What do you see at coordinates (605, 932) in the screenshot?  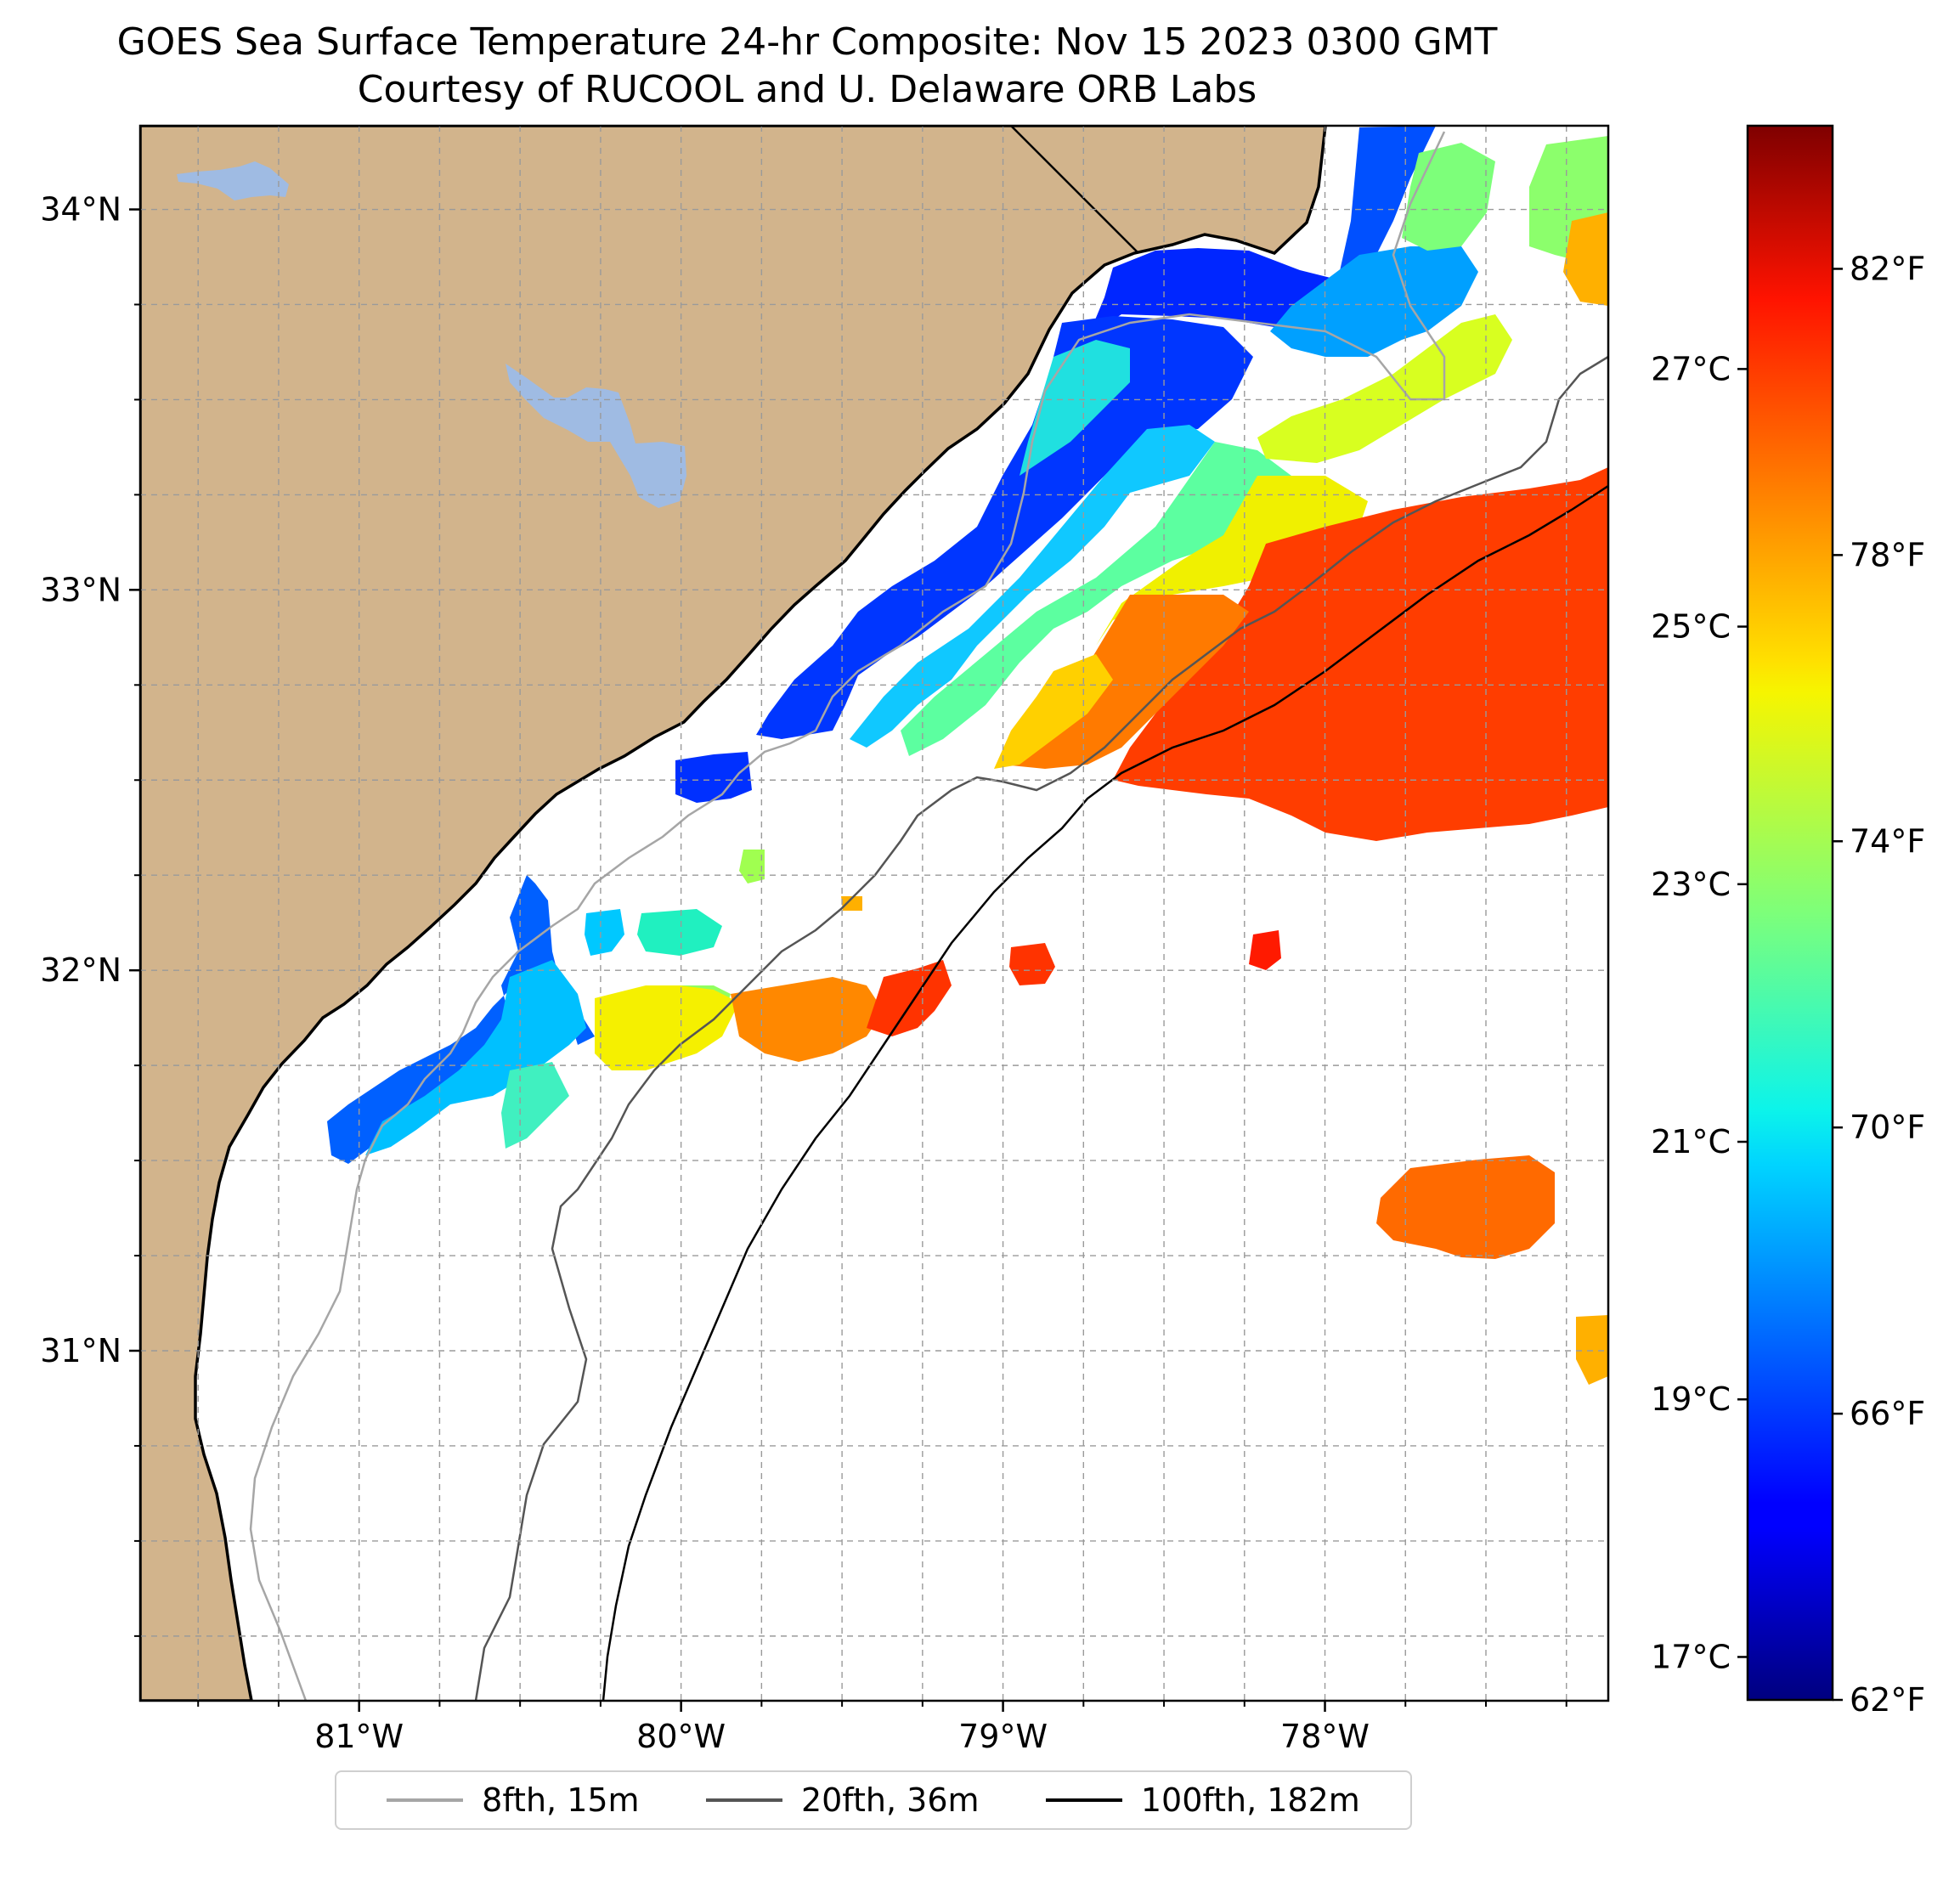 I see `sst-patch-cyan-islet` at bounding box center [605, 932].